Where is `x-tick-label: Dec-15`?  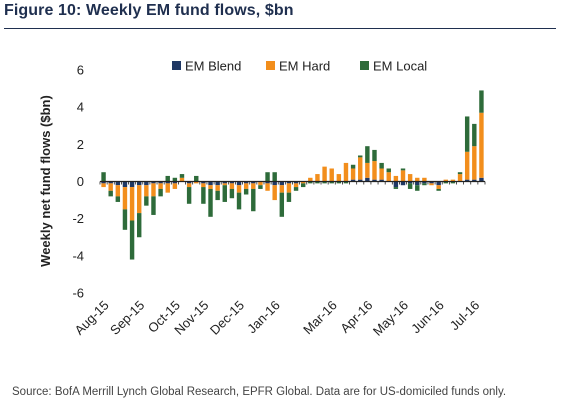
x-tick-label: Dec-15 is located at coordinates (227, 318).